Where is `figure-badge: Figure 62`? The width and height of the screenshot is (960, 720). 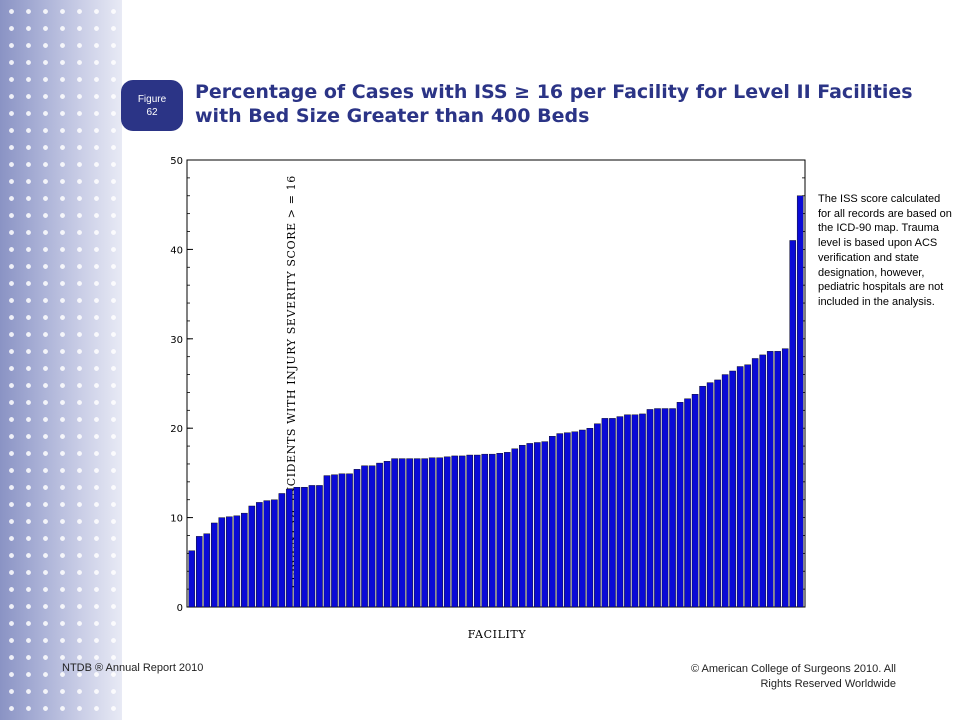
figure-badge: Figure 62 is located at coordinates (152, 105).